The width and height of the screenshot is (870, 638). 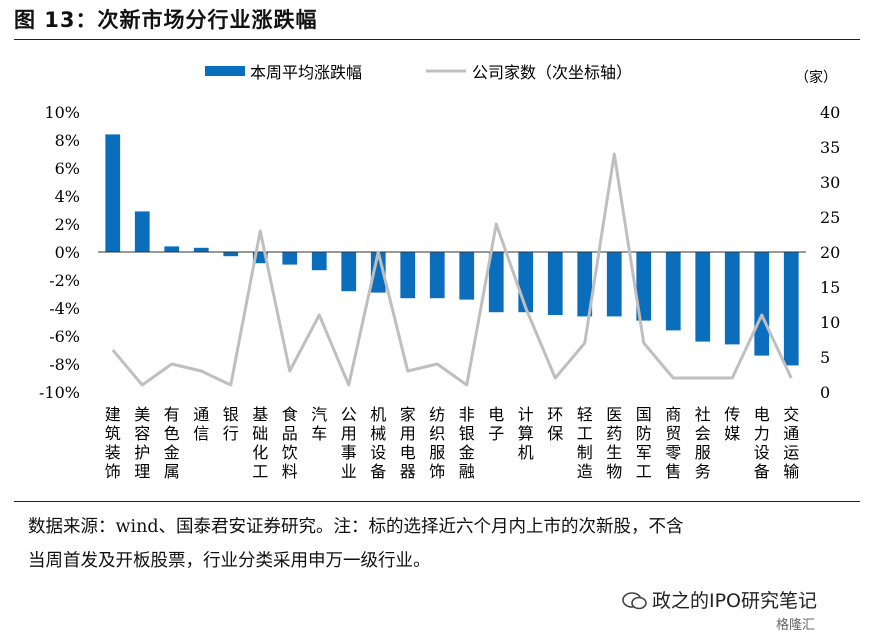 I want to click on legend-line-label: 公司家数（次坐标轴）, so click(x=552, y=72).